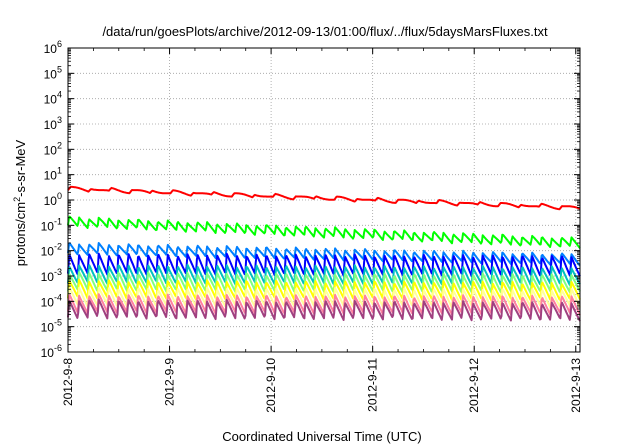 Image resolution: width=640 pixels, height=448 pixels. I want to click on y-axis-label: protons/cm2-s-sr-MeV, so click(20, 202).